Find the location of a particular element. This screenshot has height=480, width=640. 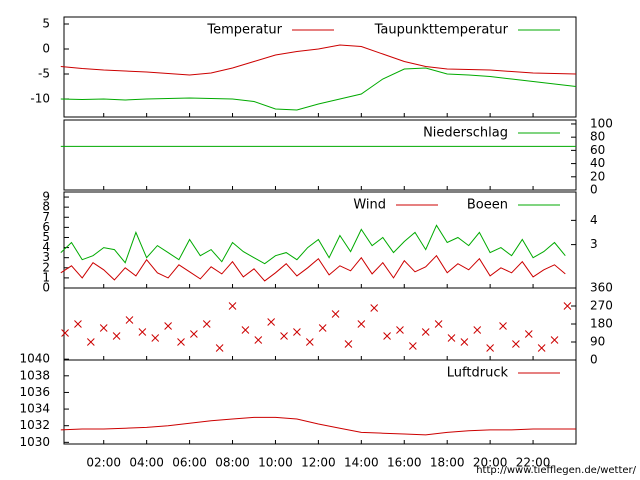

y2-tick-label: 4 is located at coordinates (594, 220).